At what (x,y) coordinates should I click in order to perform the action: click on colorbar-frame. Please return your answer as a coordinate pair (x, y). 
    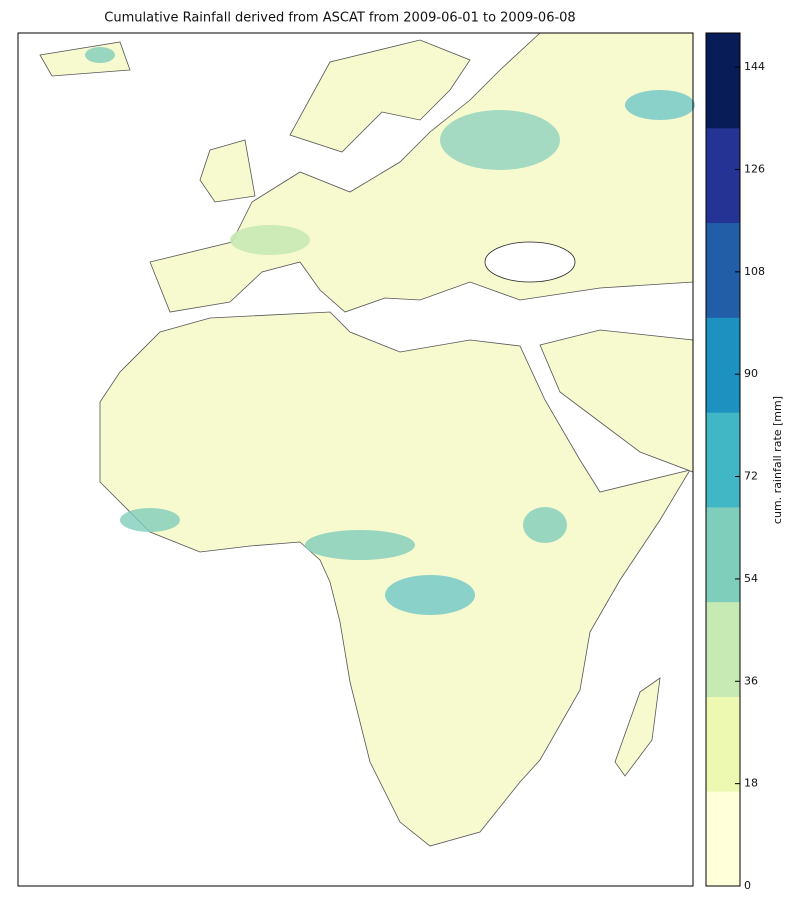
    Looking at the image, I should click on (723, 459).